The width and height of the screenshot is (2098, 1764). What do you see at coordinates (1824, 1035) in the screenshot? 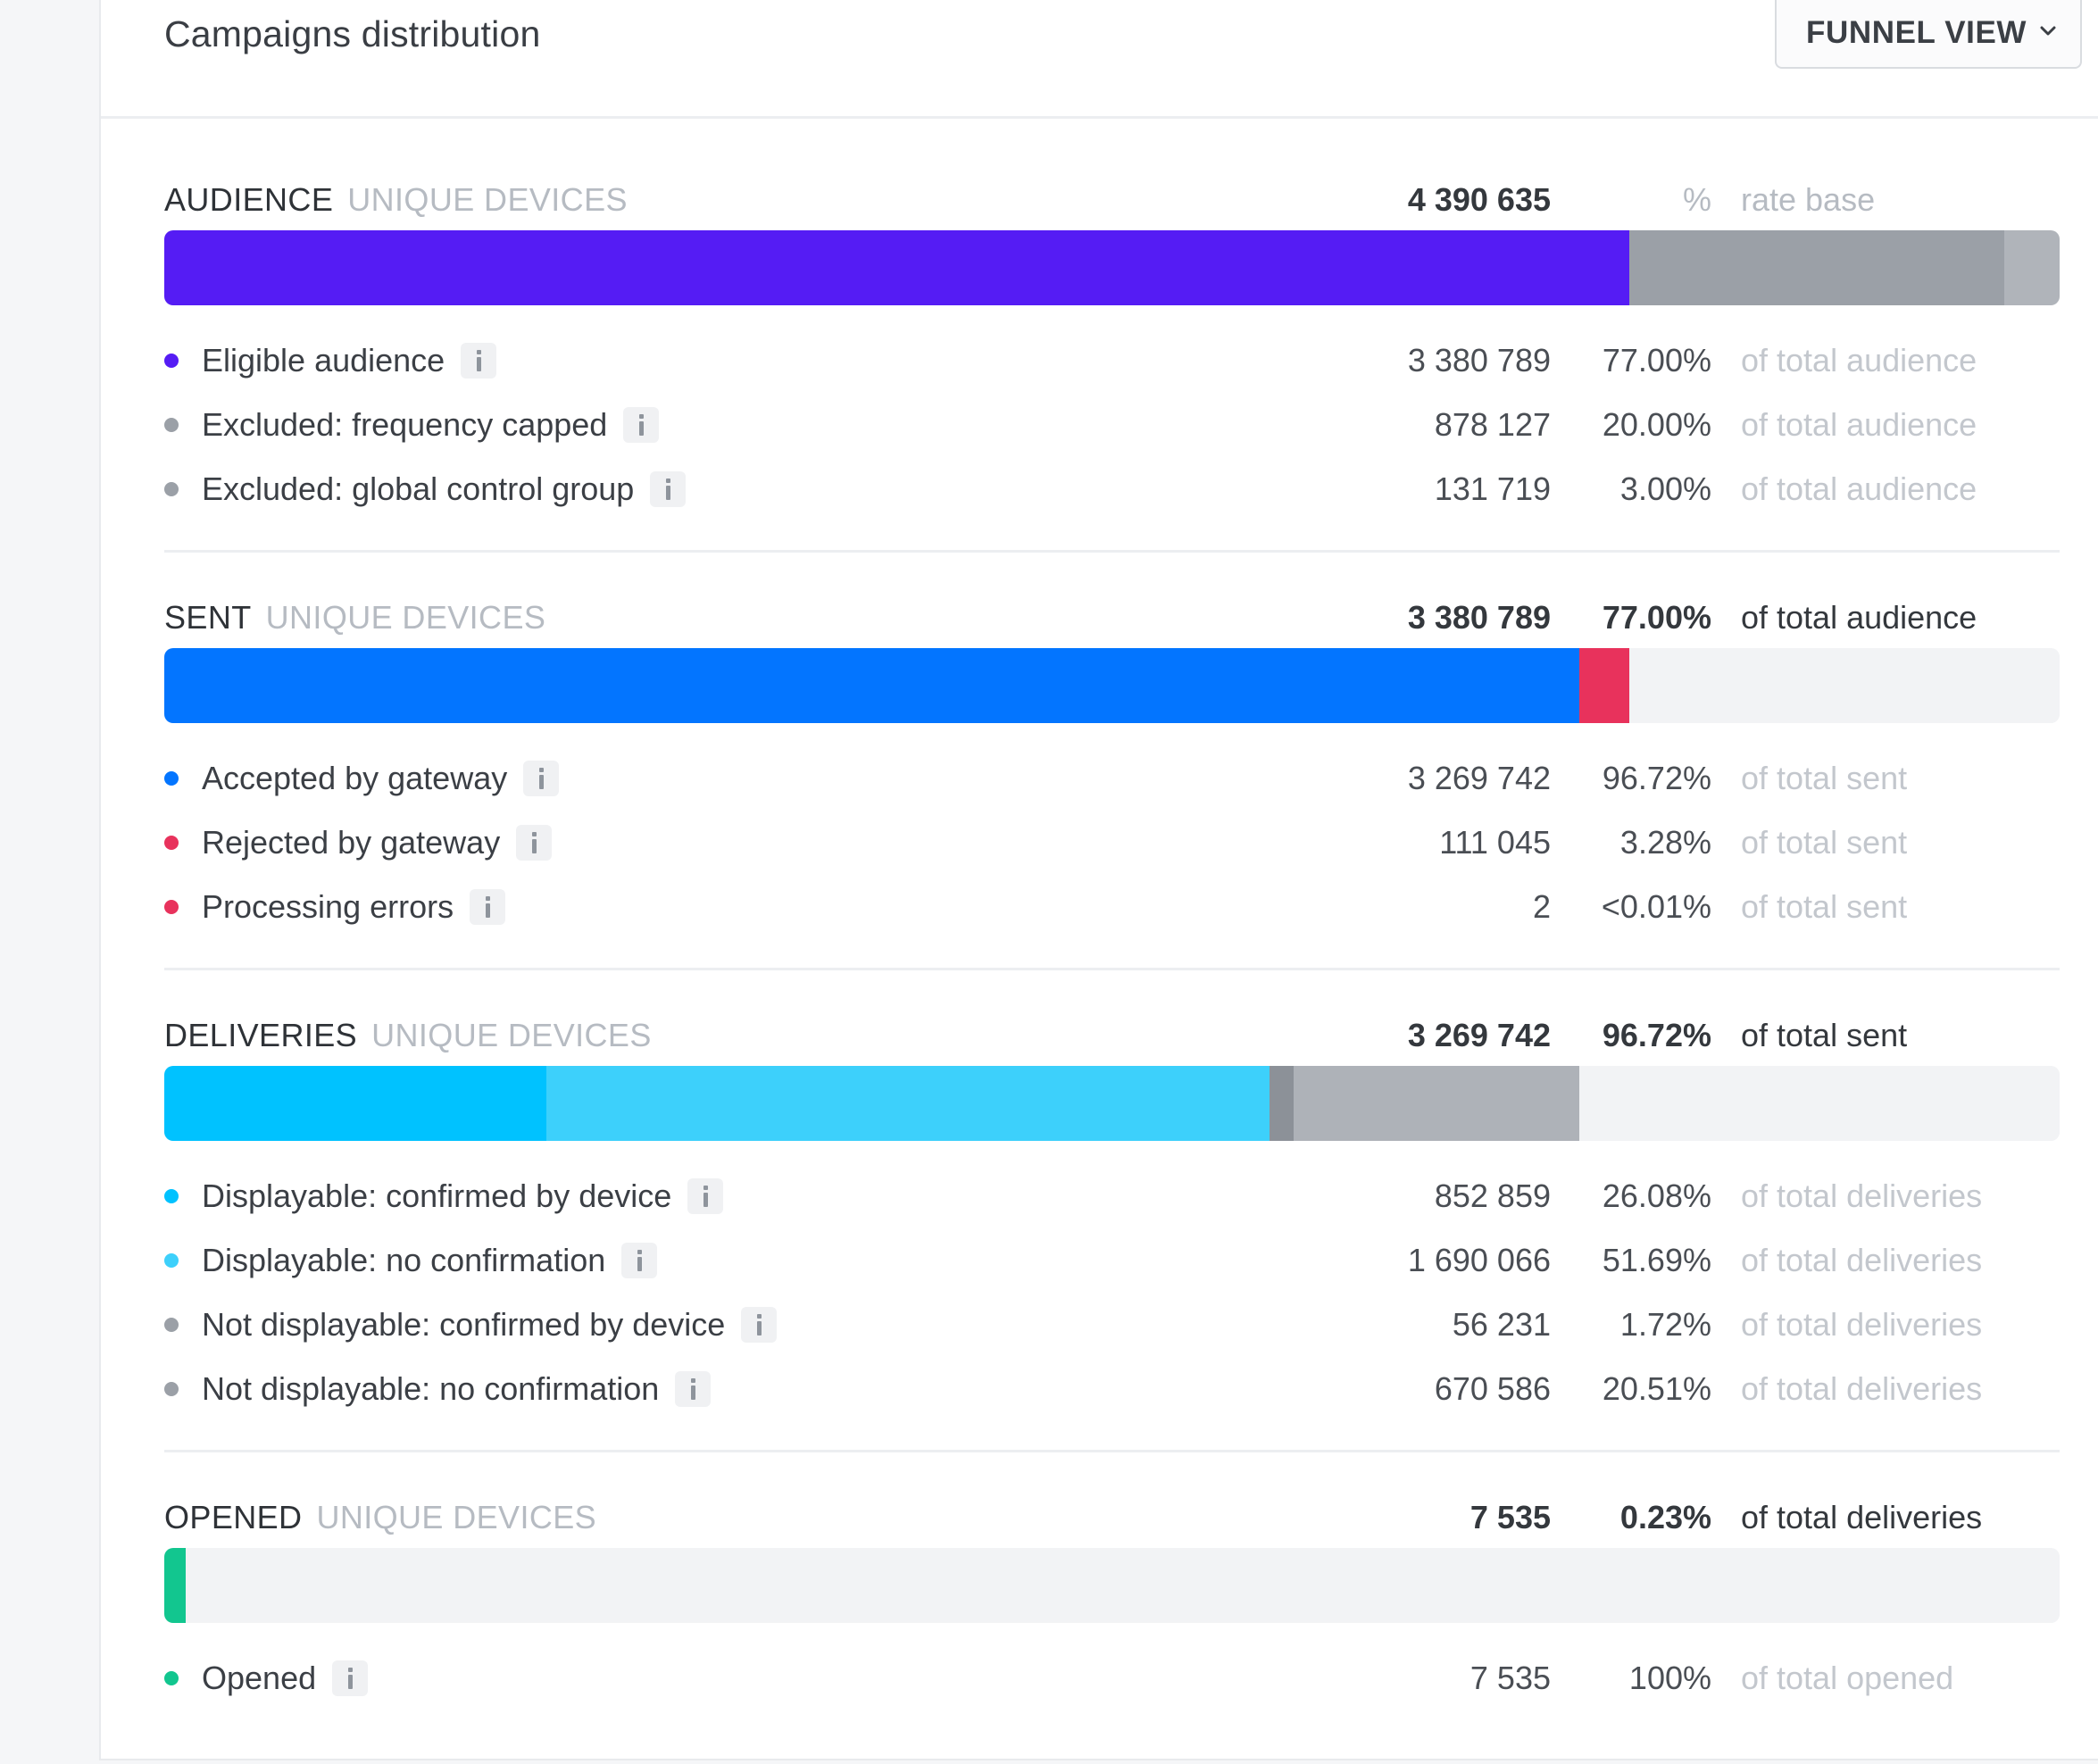
I see `section-description: of total sent` at bounding box center [1824, 1035].